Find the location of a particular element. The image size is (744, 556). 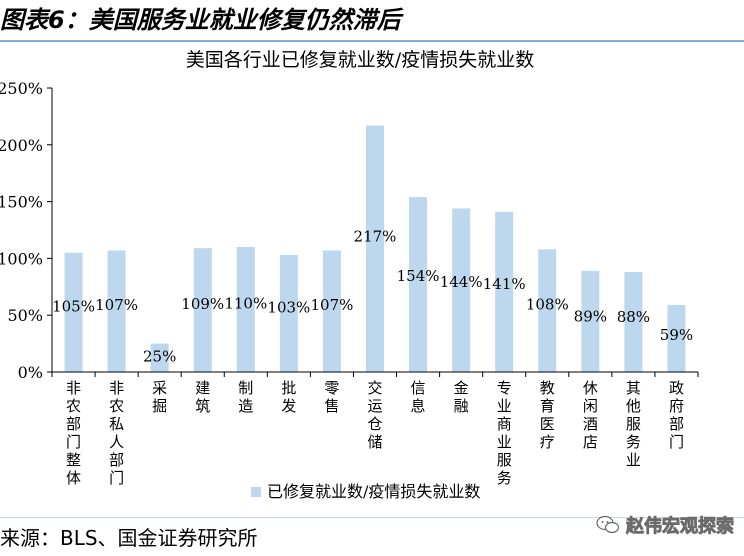

x-tick-label: 休闲酒店 is located at coordinates (590, 415).